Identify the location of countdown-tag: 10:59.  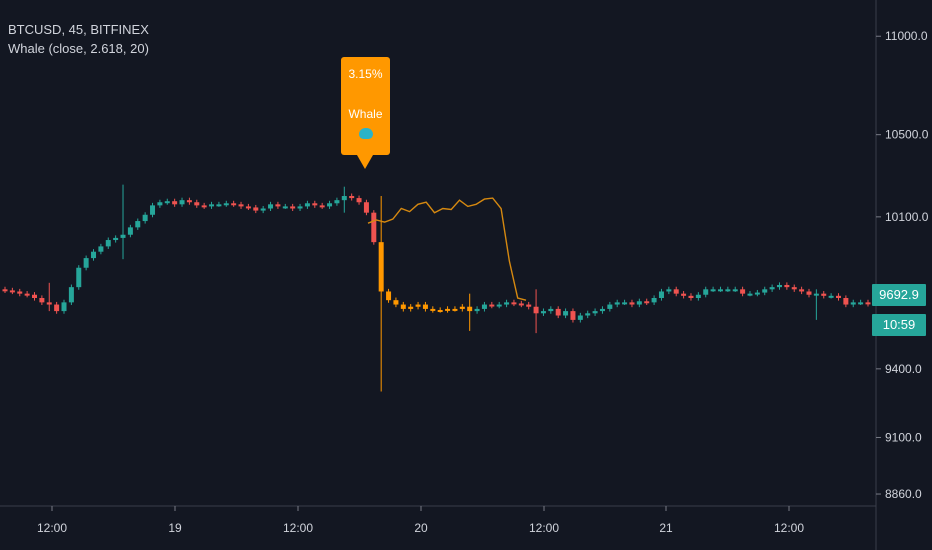
(899, 325).